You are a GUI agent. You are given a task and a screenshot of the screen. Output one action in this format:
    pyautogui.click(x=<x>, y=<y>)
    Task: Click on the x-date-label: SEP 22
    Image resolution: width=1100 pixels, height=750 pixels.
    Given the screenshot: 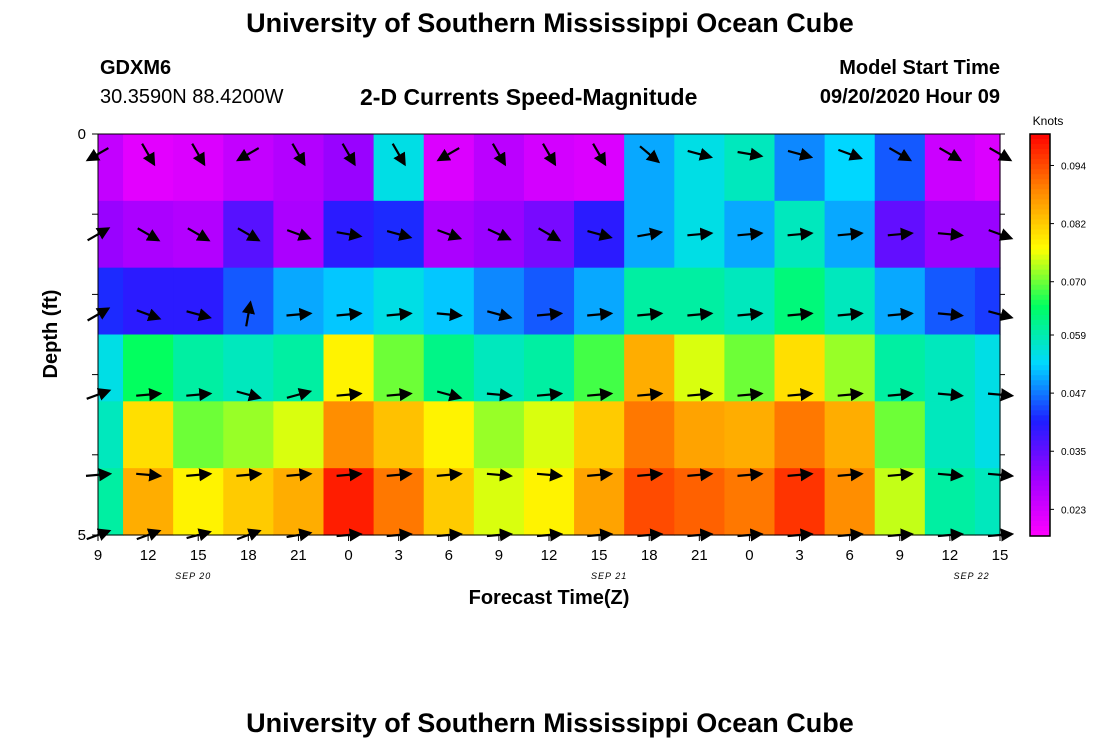 What is the action you would take?
    pyautogui.click(x=972, y=576)
    